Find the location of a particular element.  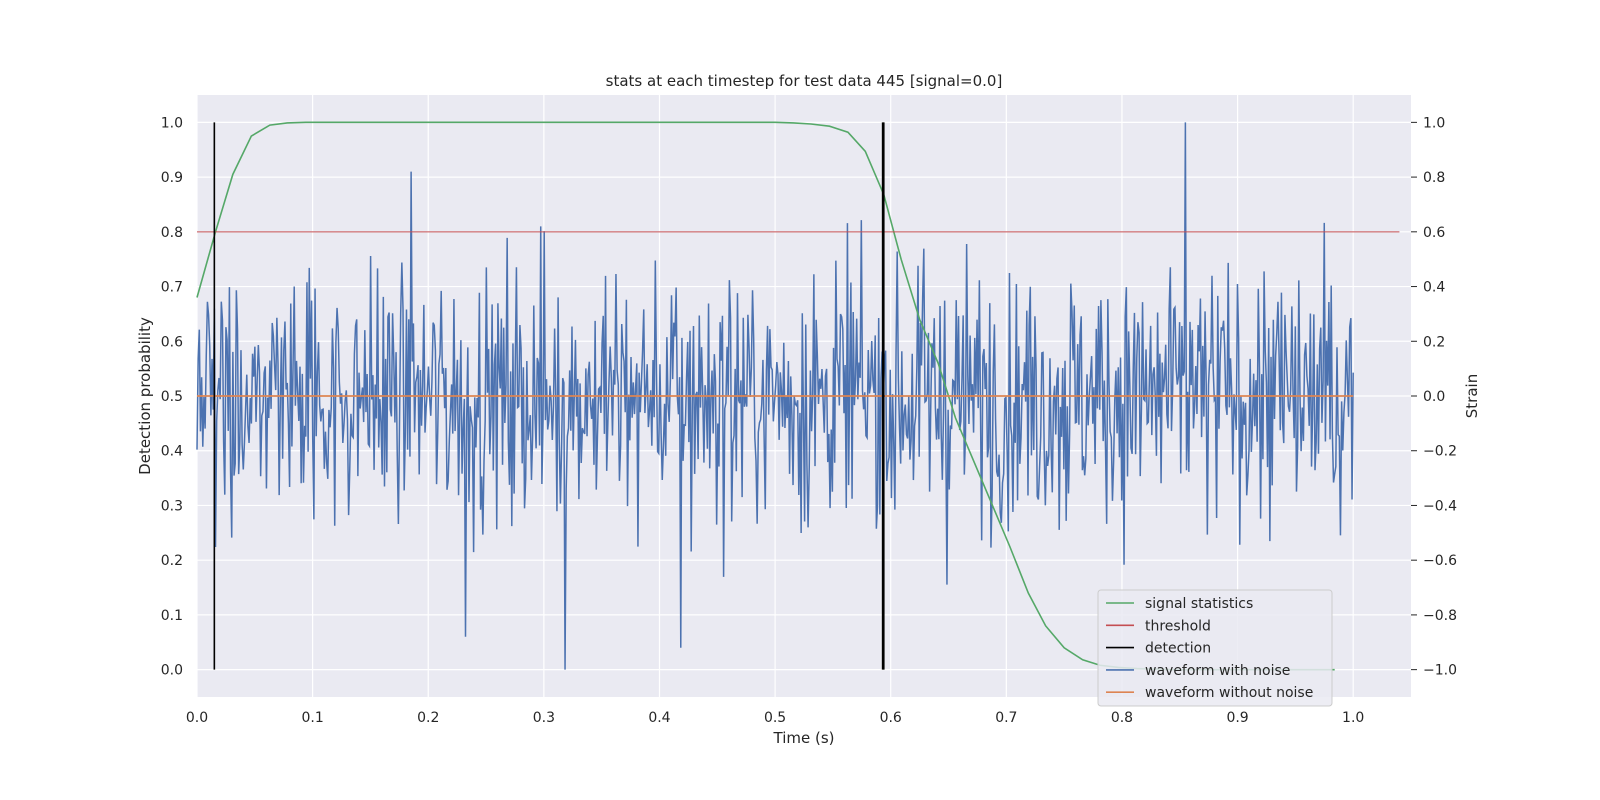

legend-label: threshold is located at coordinates (1178, 626).